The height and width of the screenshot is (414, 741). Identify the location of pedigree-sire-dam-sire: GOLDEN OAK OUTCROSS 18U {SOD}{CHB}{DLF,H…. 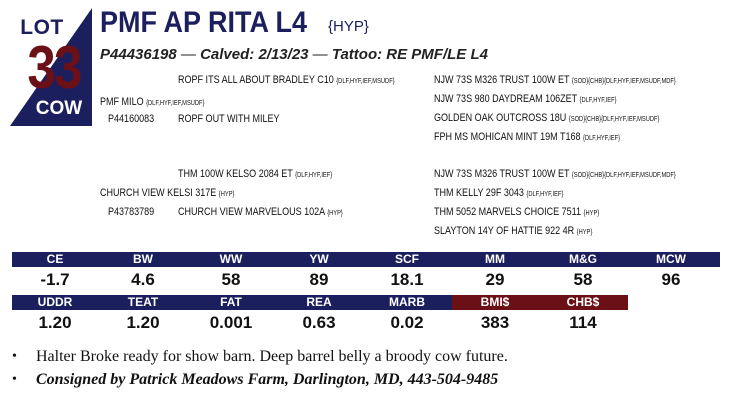
(547, 118).